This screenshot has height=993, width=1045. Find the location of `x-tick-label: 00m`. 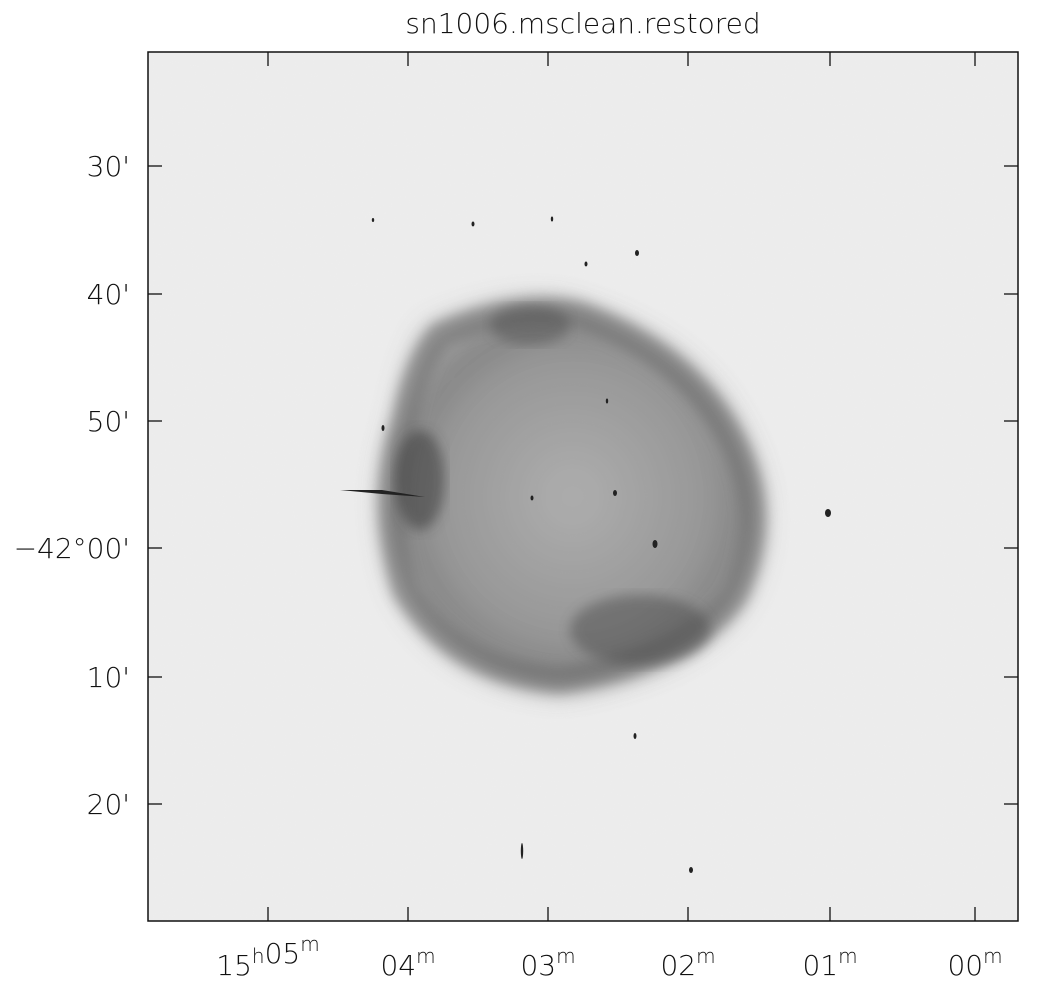

x-tick-label: 00m is located at coordinates (974, 963).